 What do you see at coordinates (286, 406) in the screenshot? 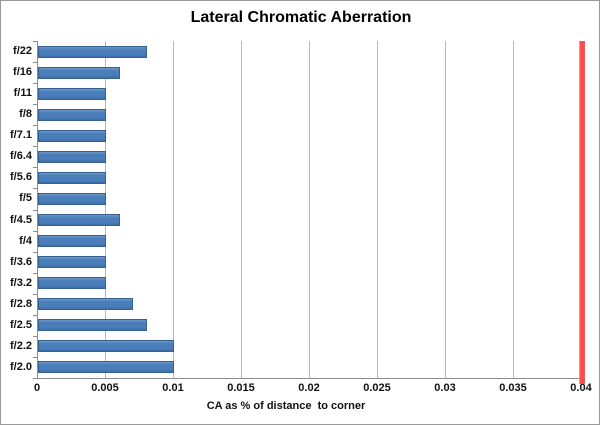
I see `x-axis-title: CA as % of distance to corner` at bounding box center [286, 406].